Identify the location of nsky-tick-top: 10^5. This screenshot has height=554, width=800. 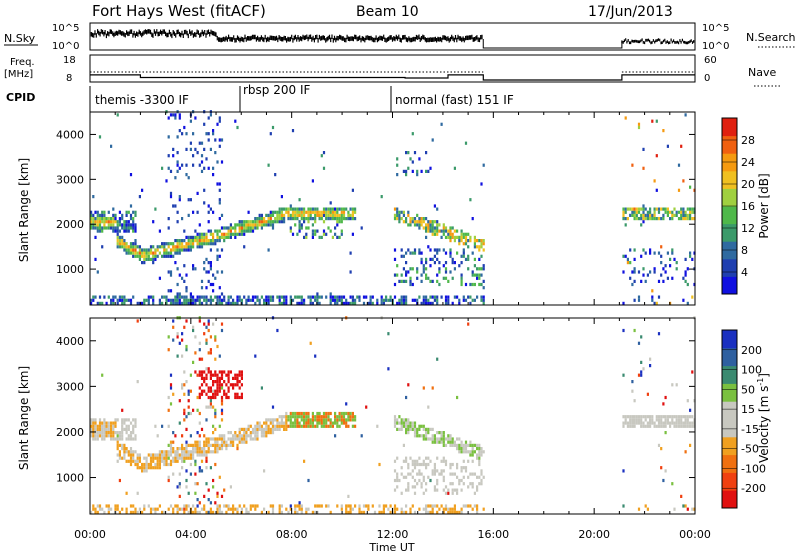
(65, 28).